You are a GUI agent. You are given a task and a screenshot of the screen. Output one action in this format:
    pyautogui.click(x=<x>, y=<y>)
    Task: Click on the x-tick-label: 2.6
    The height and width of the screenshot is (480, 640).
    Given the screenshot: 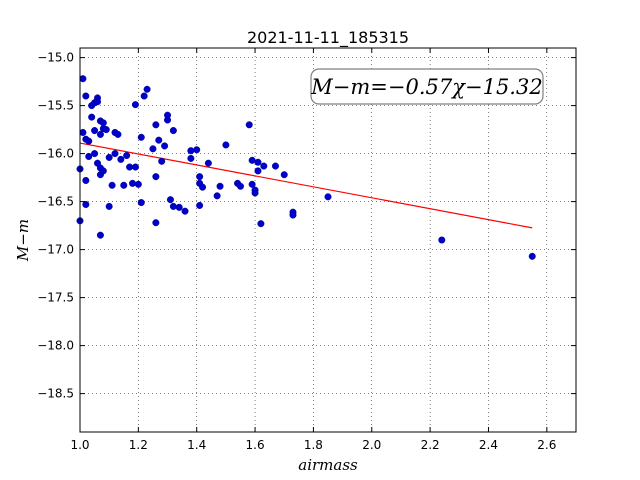 What is the action you would take?
    pyautogui.click(x=546, y=445)
    